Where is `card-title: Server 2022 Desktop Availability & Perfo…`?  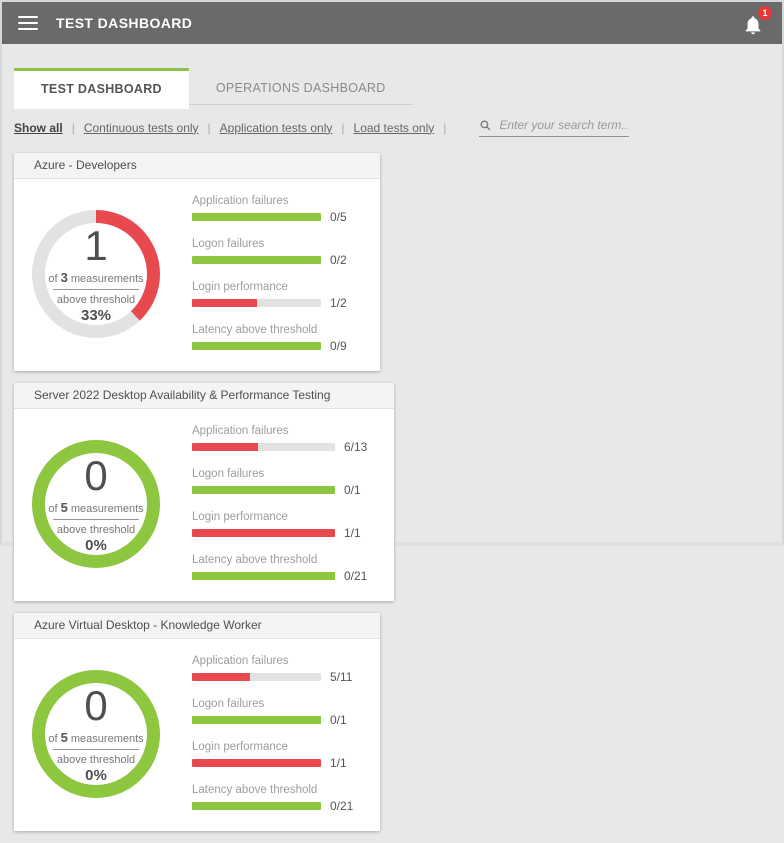
card-title: Server 2022 Desktop Availability & Perfo… is located at coordinates (204, 396).